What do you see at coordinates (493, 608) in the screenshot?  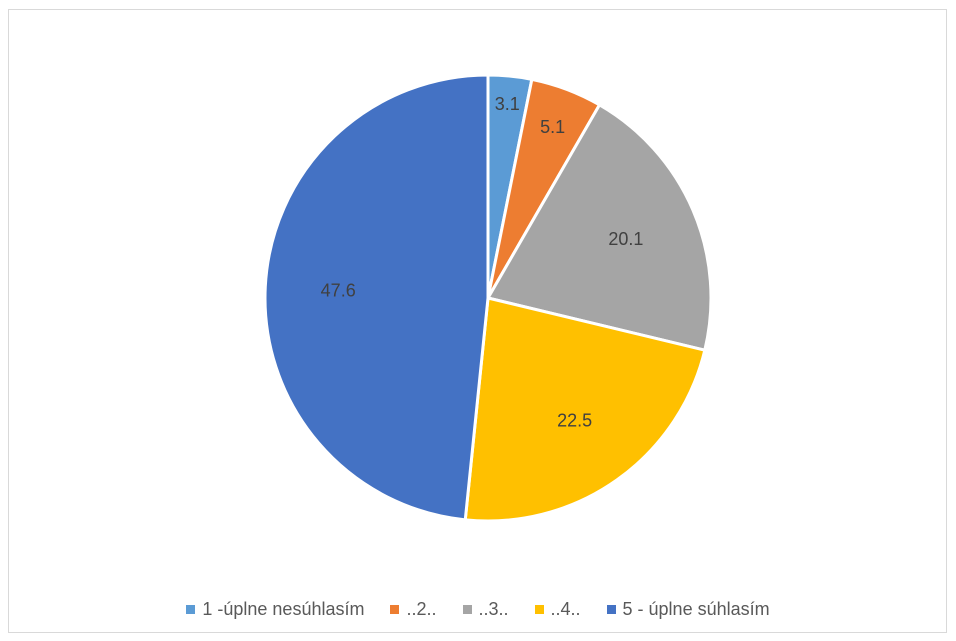 I see `legend-label-3: ..3..` at bounding box center [493, 608].